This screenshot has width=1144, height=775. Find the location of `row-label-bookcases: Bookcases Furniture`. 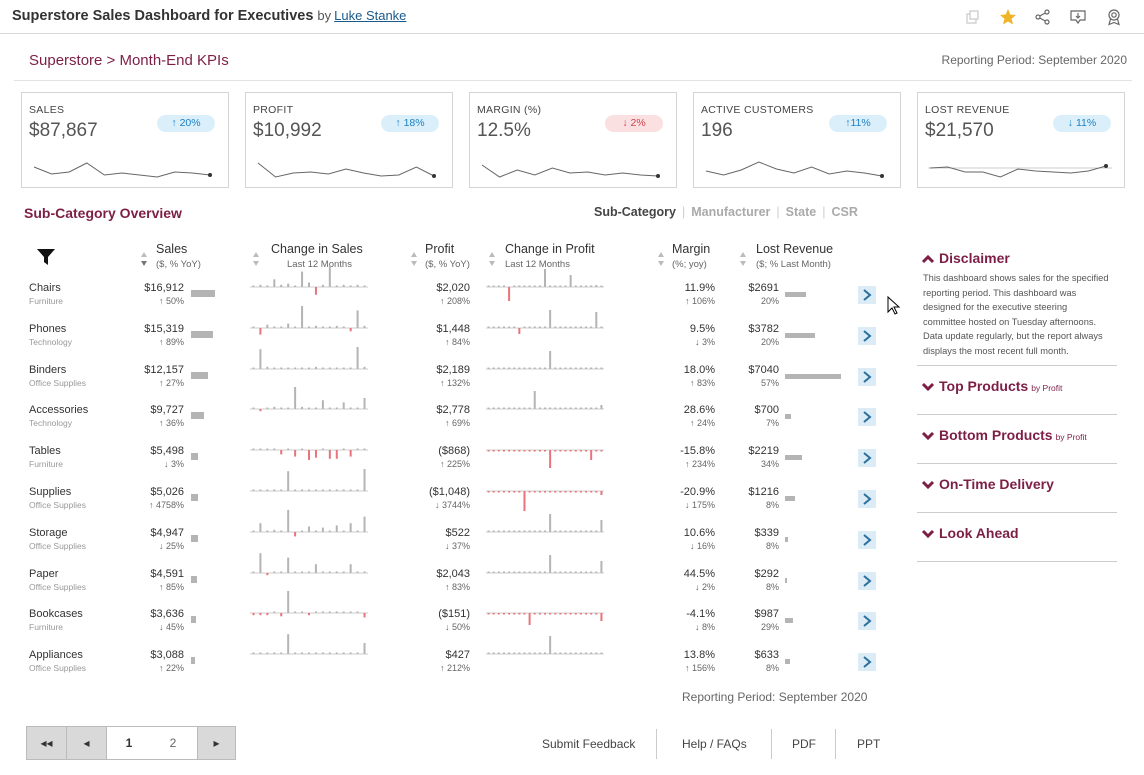

row-label-bookcases: Bookcases Furniture is located at coordinates (56, 620).